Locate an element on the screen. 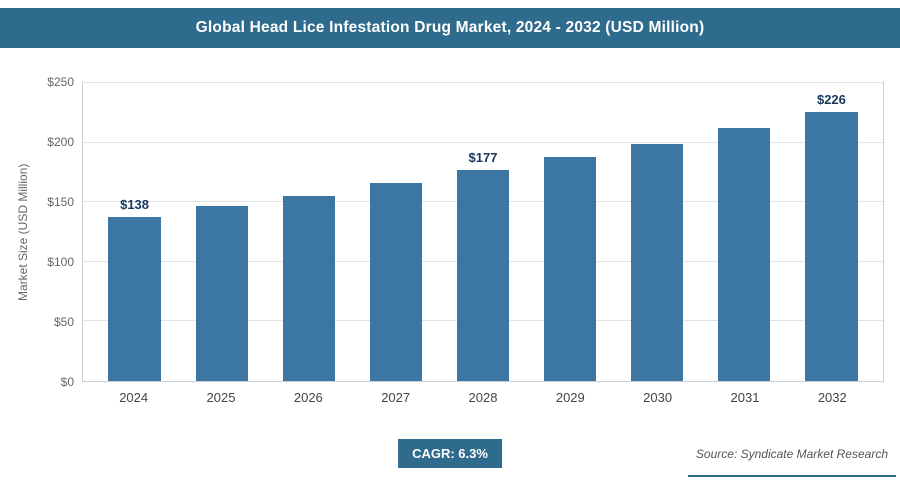 The height and width of the screenshot is (500, 900). y-axis-title: Market Size (USD Million) is located at coordinates (23, 232).